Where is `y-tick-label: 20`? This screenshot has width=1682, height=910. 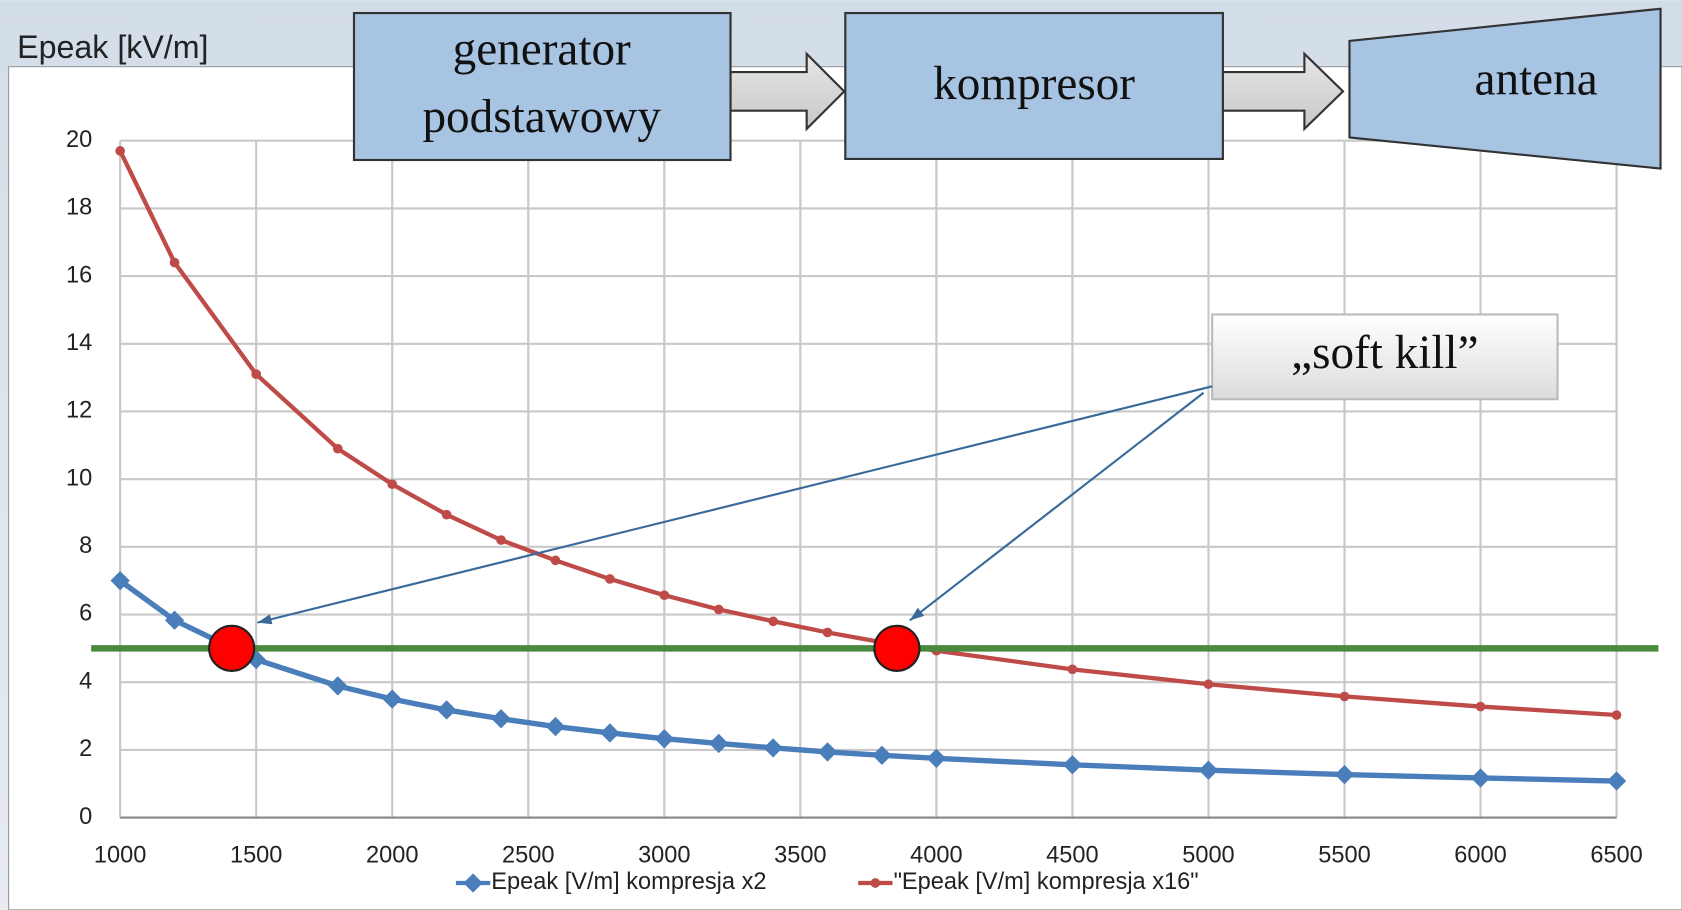 y-tick-label: 20 is located at coordinates (79, 139).